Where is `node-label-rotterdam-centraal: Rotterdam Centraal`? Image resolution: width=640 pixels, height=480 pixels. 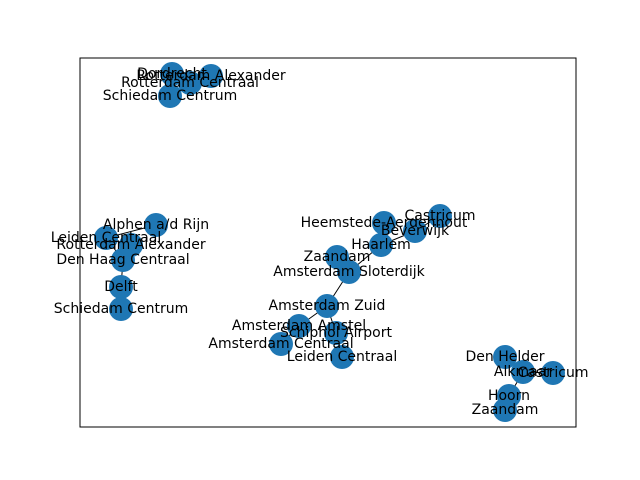 node-label-rotterdam-centraal: Rotterdam Centraal is located at coordinates (190, 83).